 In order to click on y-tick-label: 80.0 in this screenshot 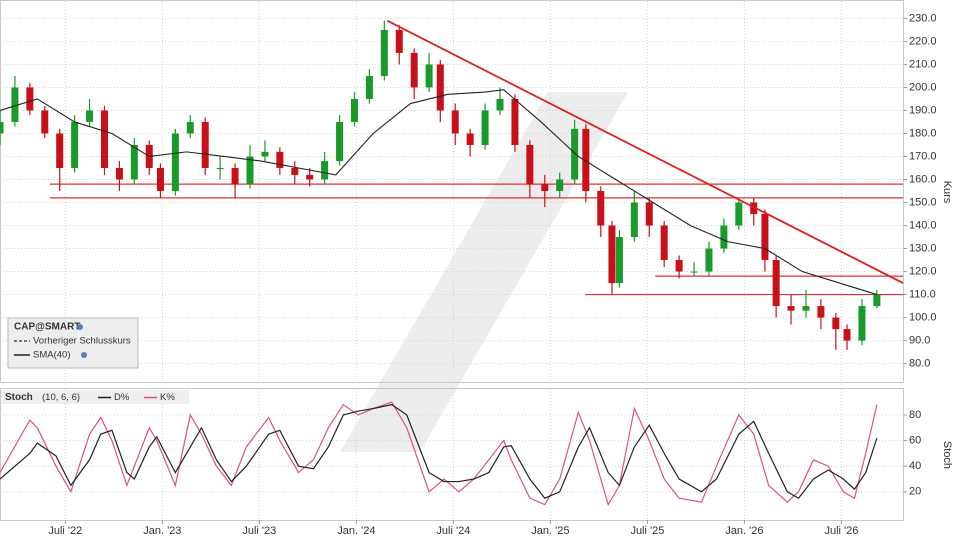, I will do `click(919, 363)`.